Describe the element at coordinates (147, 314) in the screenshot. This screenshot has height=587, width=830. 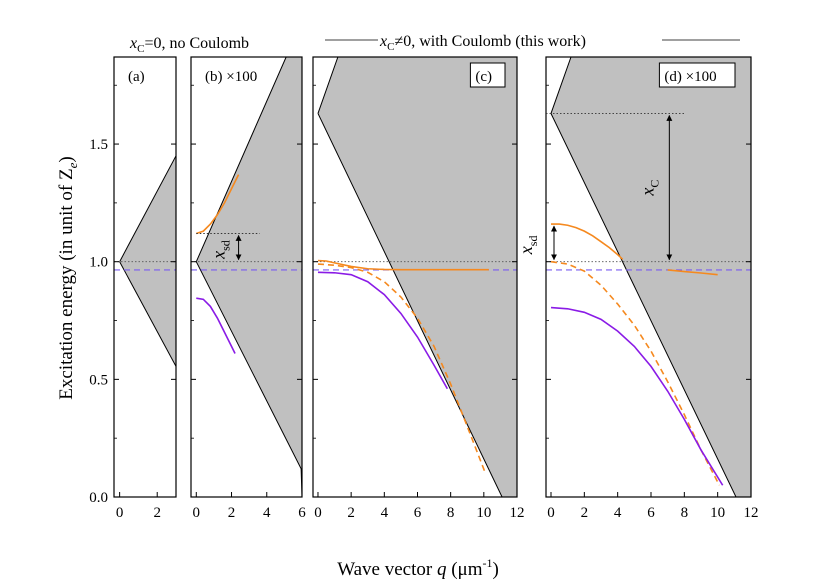
I see `continuum-lower-edge` at that location.